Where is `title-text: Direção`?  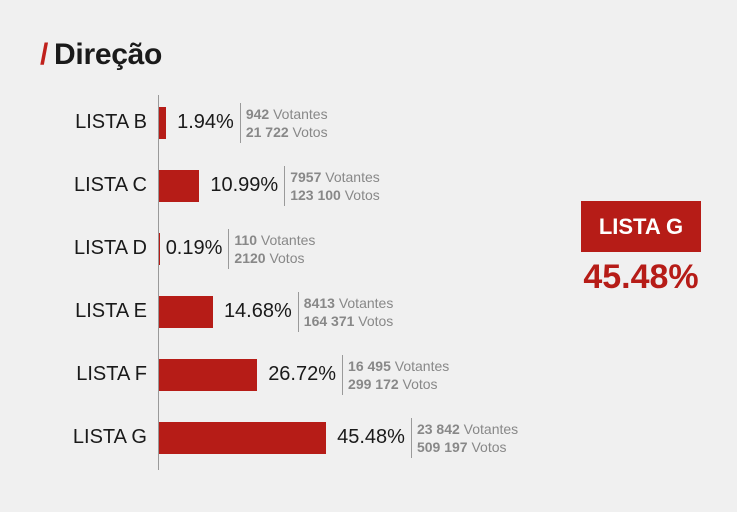
title-text: Direção is located at coordinates (108, 54).